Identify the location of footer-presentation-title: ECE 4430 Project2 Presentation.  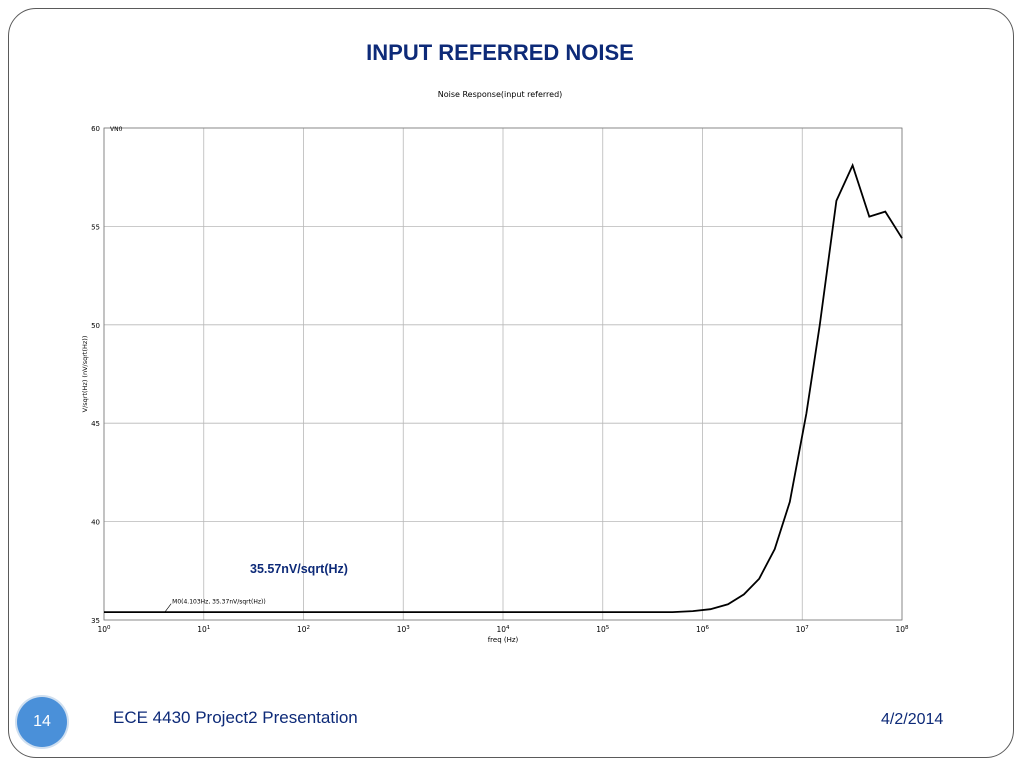
(235, 717).